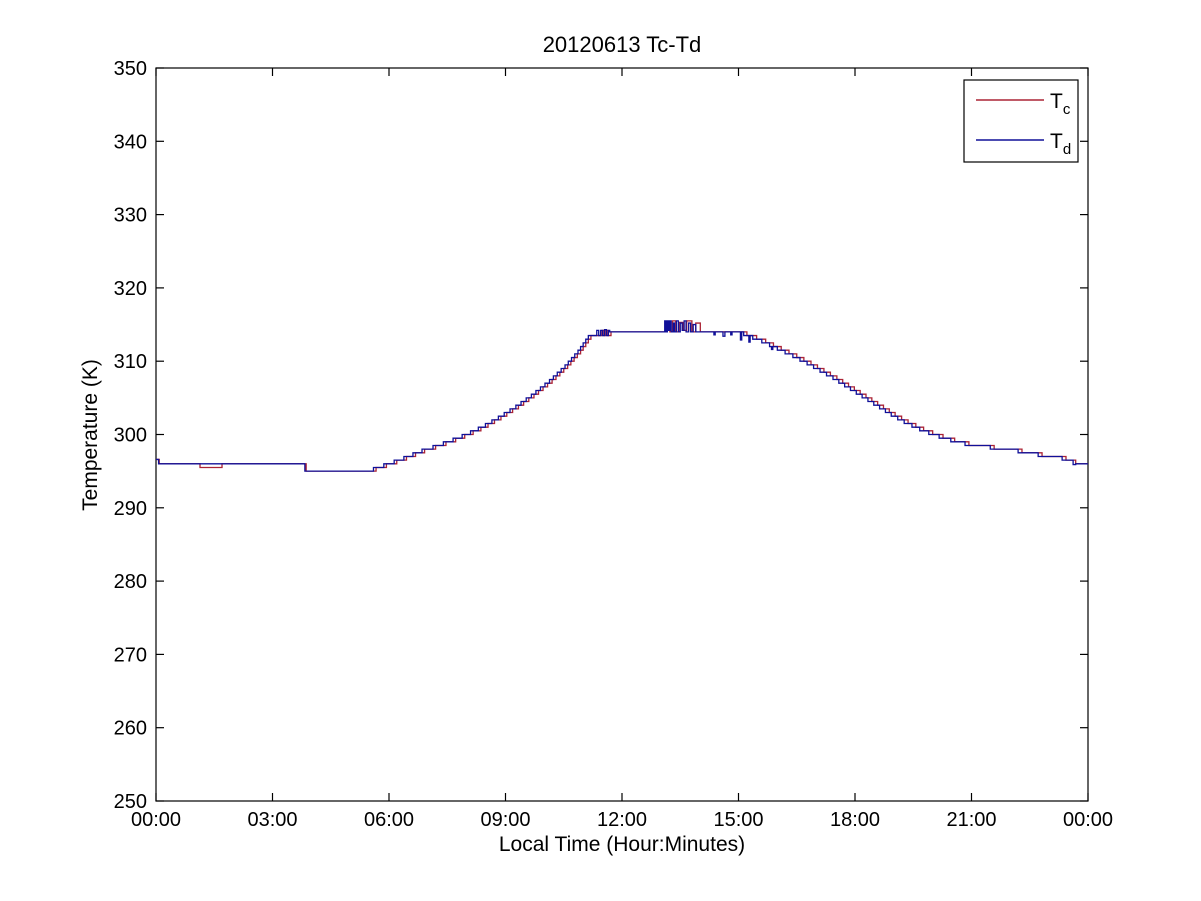 This screenshot has width=1201, height=901. Describe the element at coordinates (622, 820) in the screenshot. I see `x-tick-label: 12:00` at that location.